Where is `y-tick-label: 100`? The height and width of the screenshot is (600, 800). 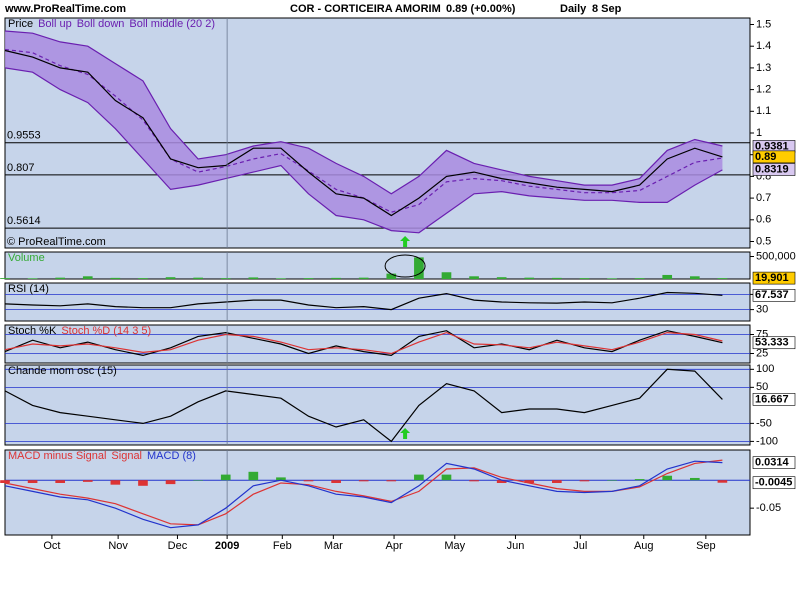 y-tick-label: 100 is located at coordinates (765, 369).